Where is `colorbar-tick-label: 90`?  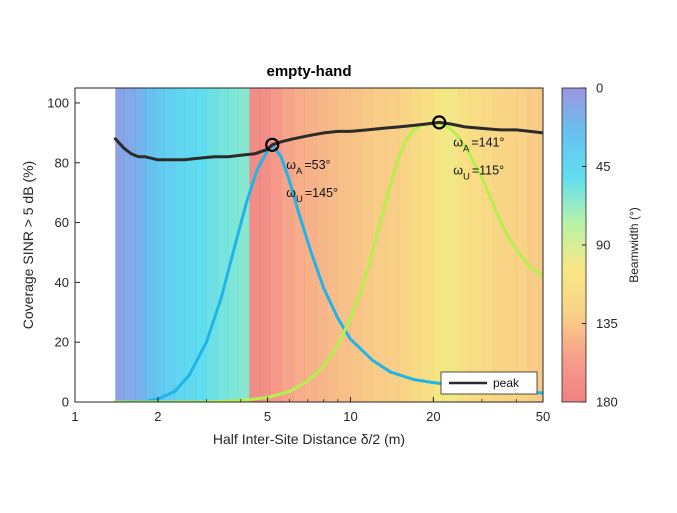
colorbar-tick-label: 90 is located at coordinates (603, 245).